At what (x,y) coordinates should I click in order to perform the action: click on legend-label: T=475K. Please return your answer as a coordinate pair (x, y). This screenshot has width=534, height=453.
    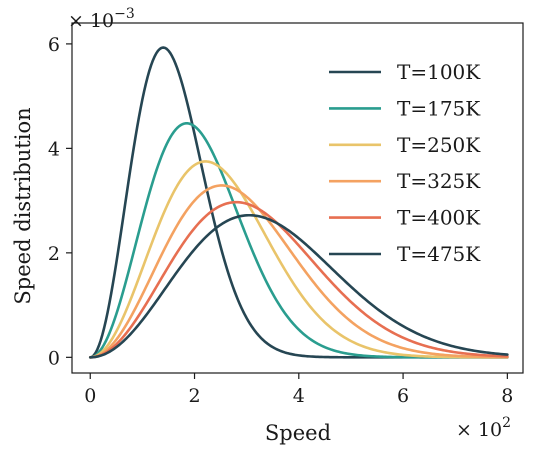
    Looking at the image, I should click on (439, 254).